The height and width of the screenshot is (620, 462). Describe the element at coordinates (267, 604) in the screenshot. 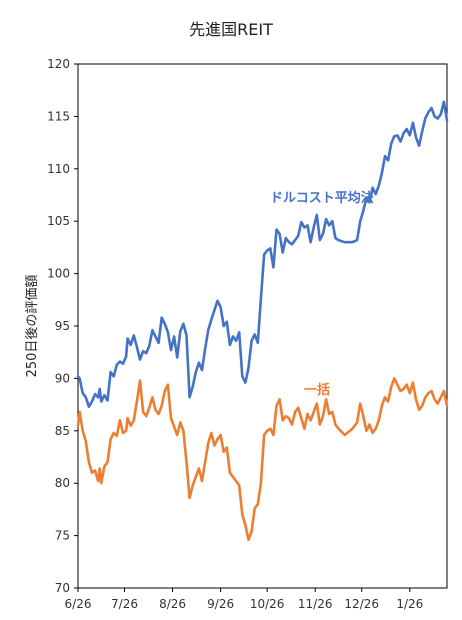

I see `x-tick-label: 10/26` at that location.